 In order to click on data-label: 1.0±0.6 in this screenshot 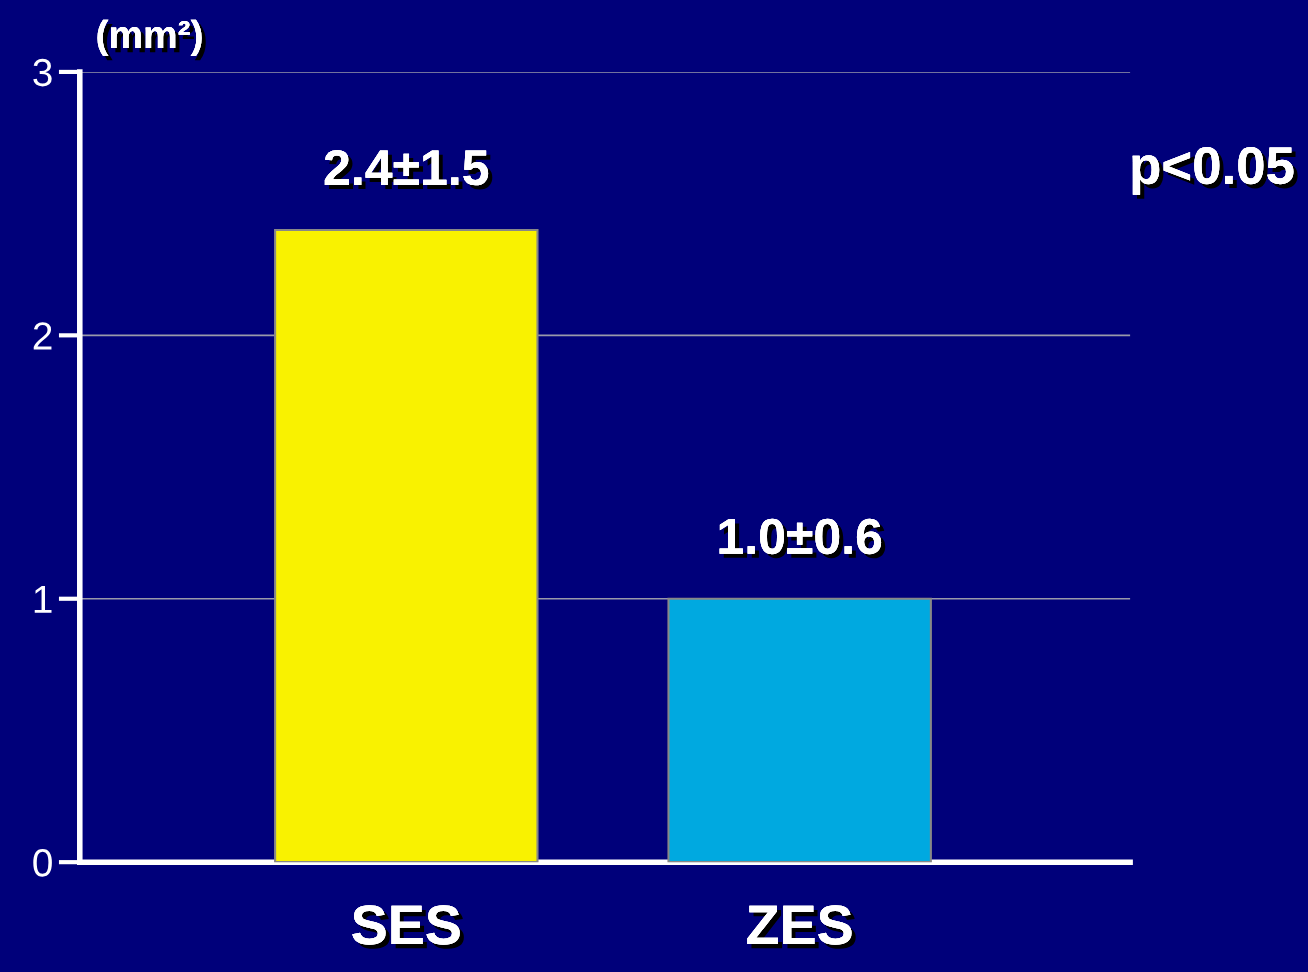, I will do `click(802, 538)`.